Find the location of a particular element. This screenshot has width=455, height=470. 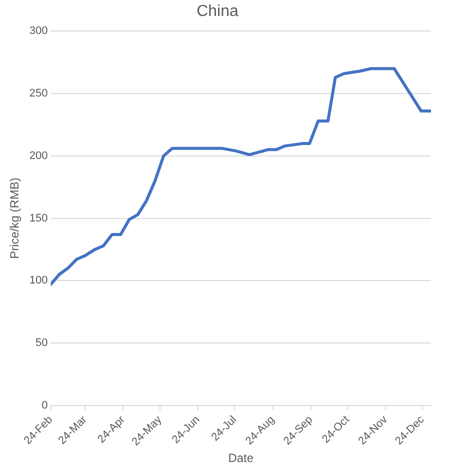

y-tick-label: 300 is located at coordinates (38, 31).